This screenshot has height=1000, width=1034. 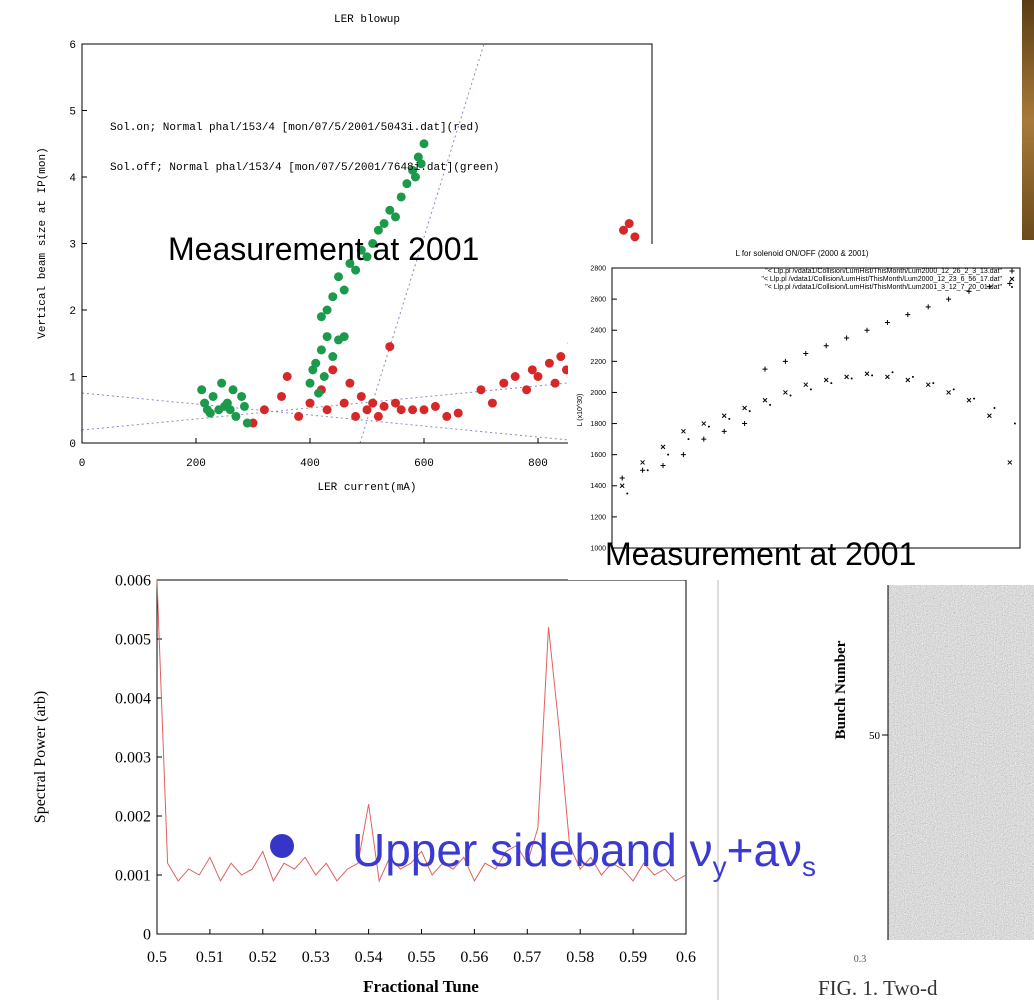 What do you see at coordinates (926, 792) in the screenshot?
I see `bunch-figure: Bunch Number 50 0.3 FIG. 1. Two-d` at bounding box center [926, 792].